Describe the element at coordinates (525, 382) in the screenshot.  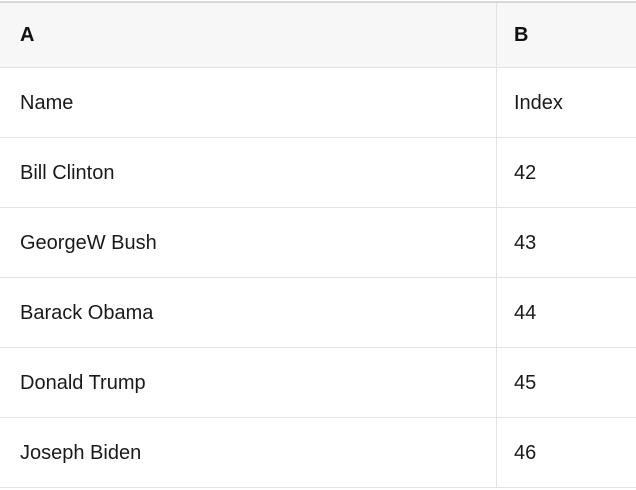
I see `cell-index-4: 45` at that location.